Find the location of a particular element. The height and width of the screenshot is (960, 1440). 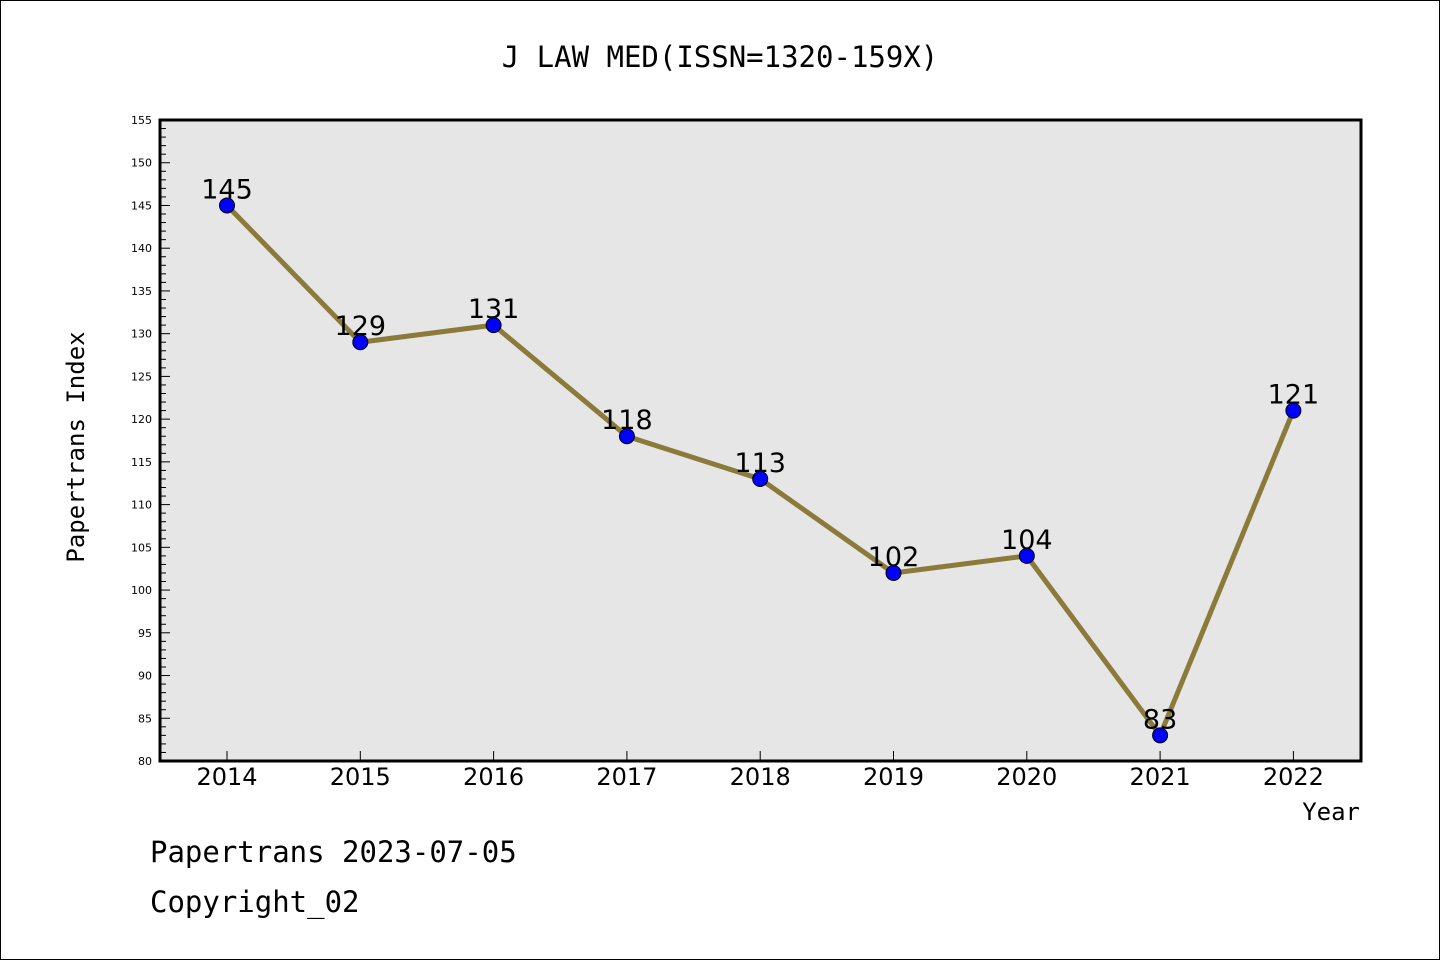

x-tick-label: 2016 is located at coordinates (493, 777).